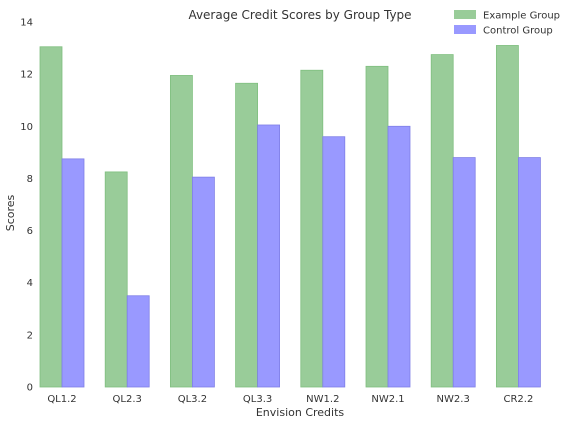 This screenshot has width=568, height=425. I want to click on chart-title: Average Credit Scores by Group Type, so click(299, 15).